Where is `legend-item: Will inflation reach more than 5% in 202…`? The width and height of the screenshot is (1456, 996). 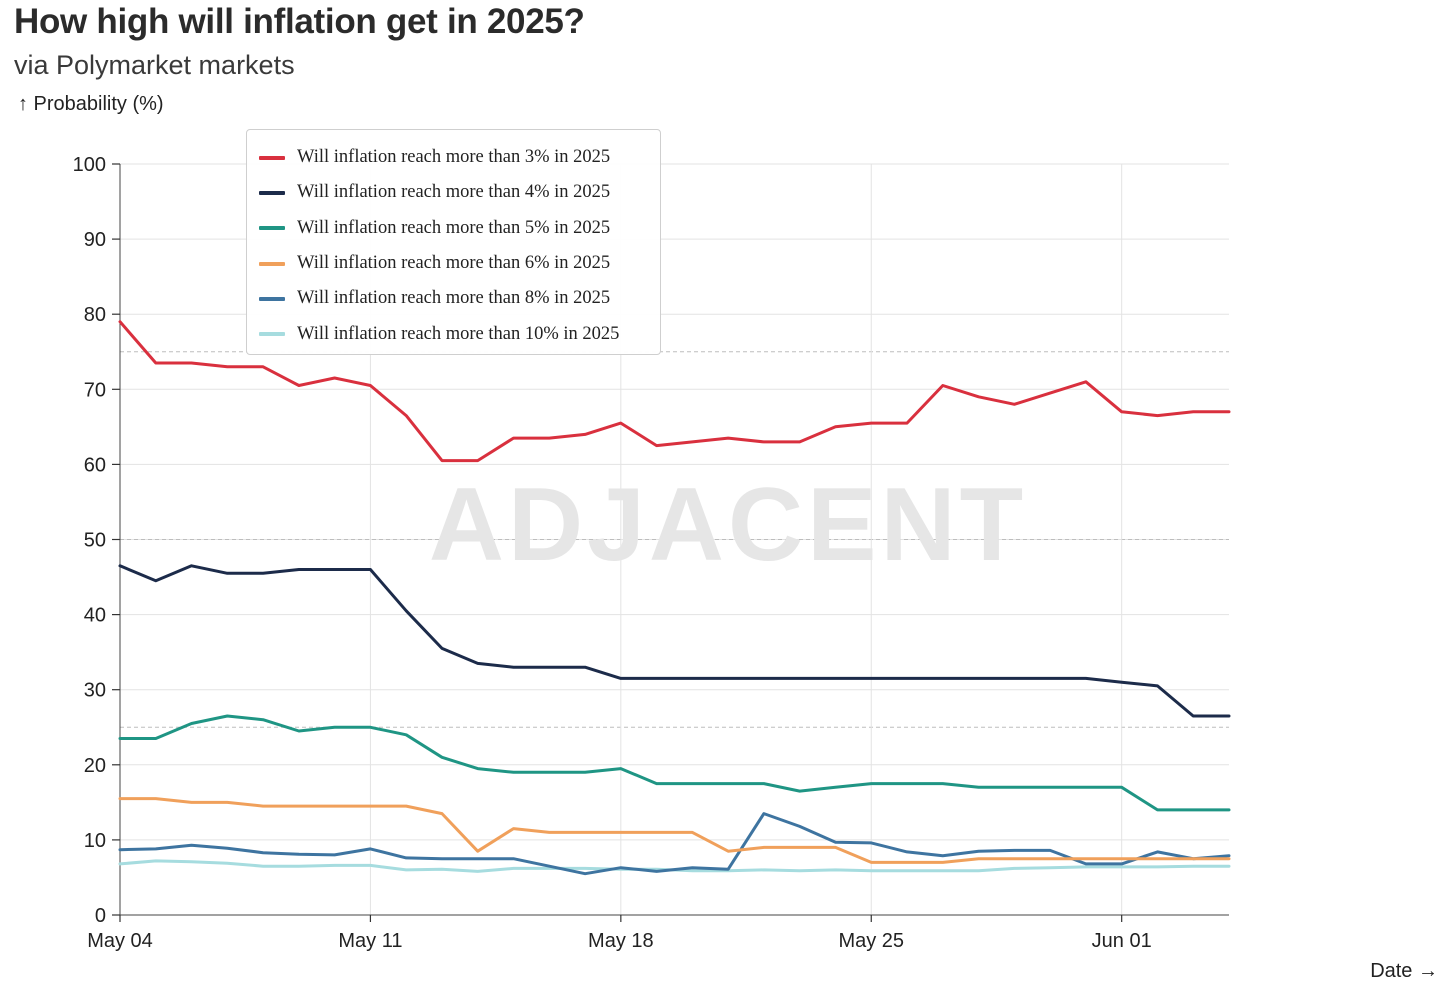 legend-item: Will inflation reach more than 5% in 202… is located at coordinates (453, 228).